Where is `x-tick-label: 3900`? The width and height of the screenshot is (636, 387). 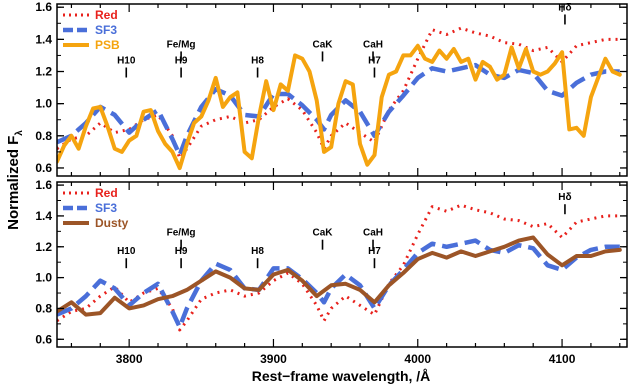
x-tick-label: 3900 is located at coordinates (273, 359).